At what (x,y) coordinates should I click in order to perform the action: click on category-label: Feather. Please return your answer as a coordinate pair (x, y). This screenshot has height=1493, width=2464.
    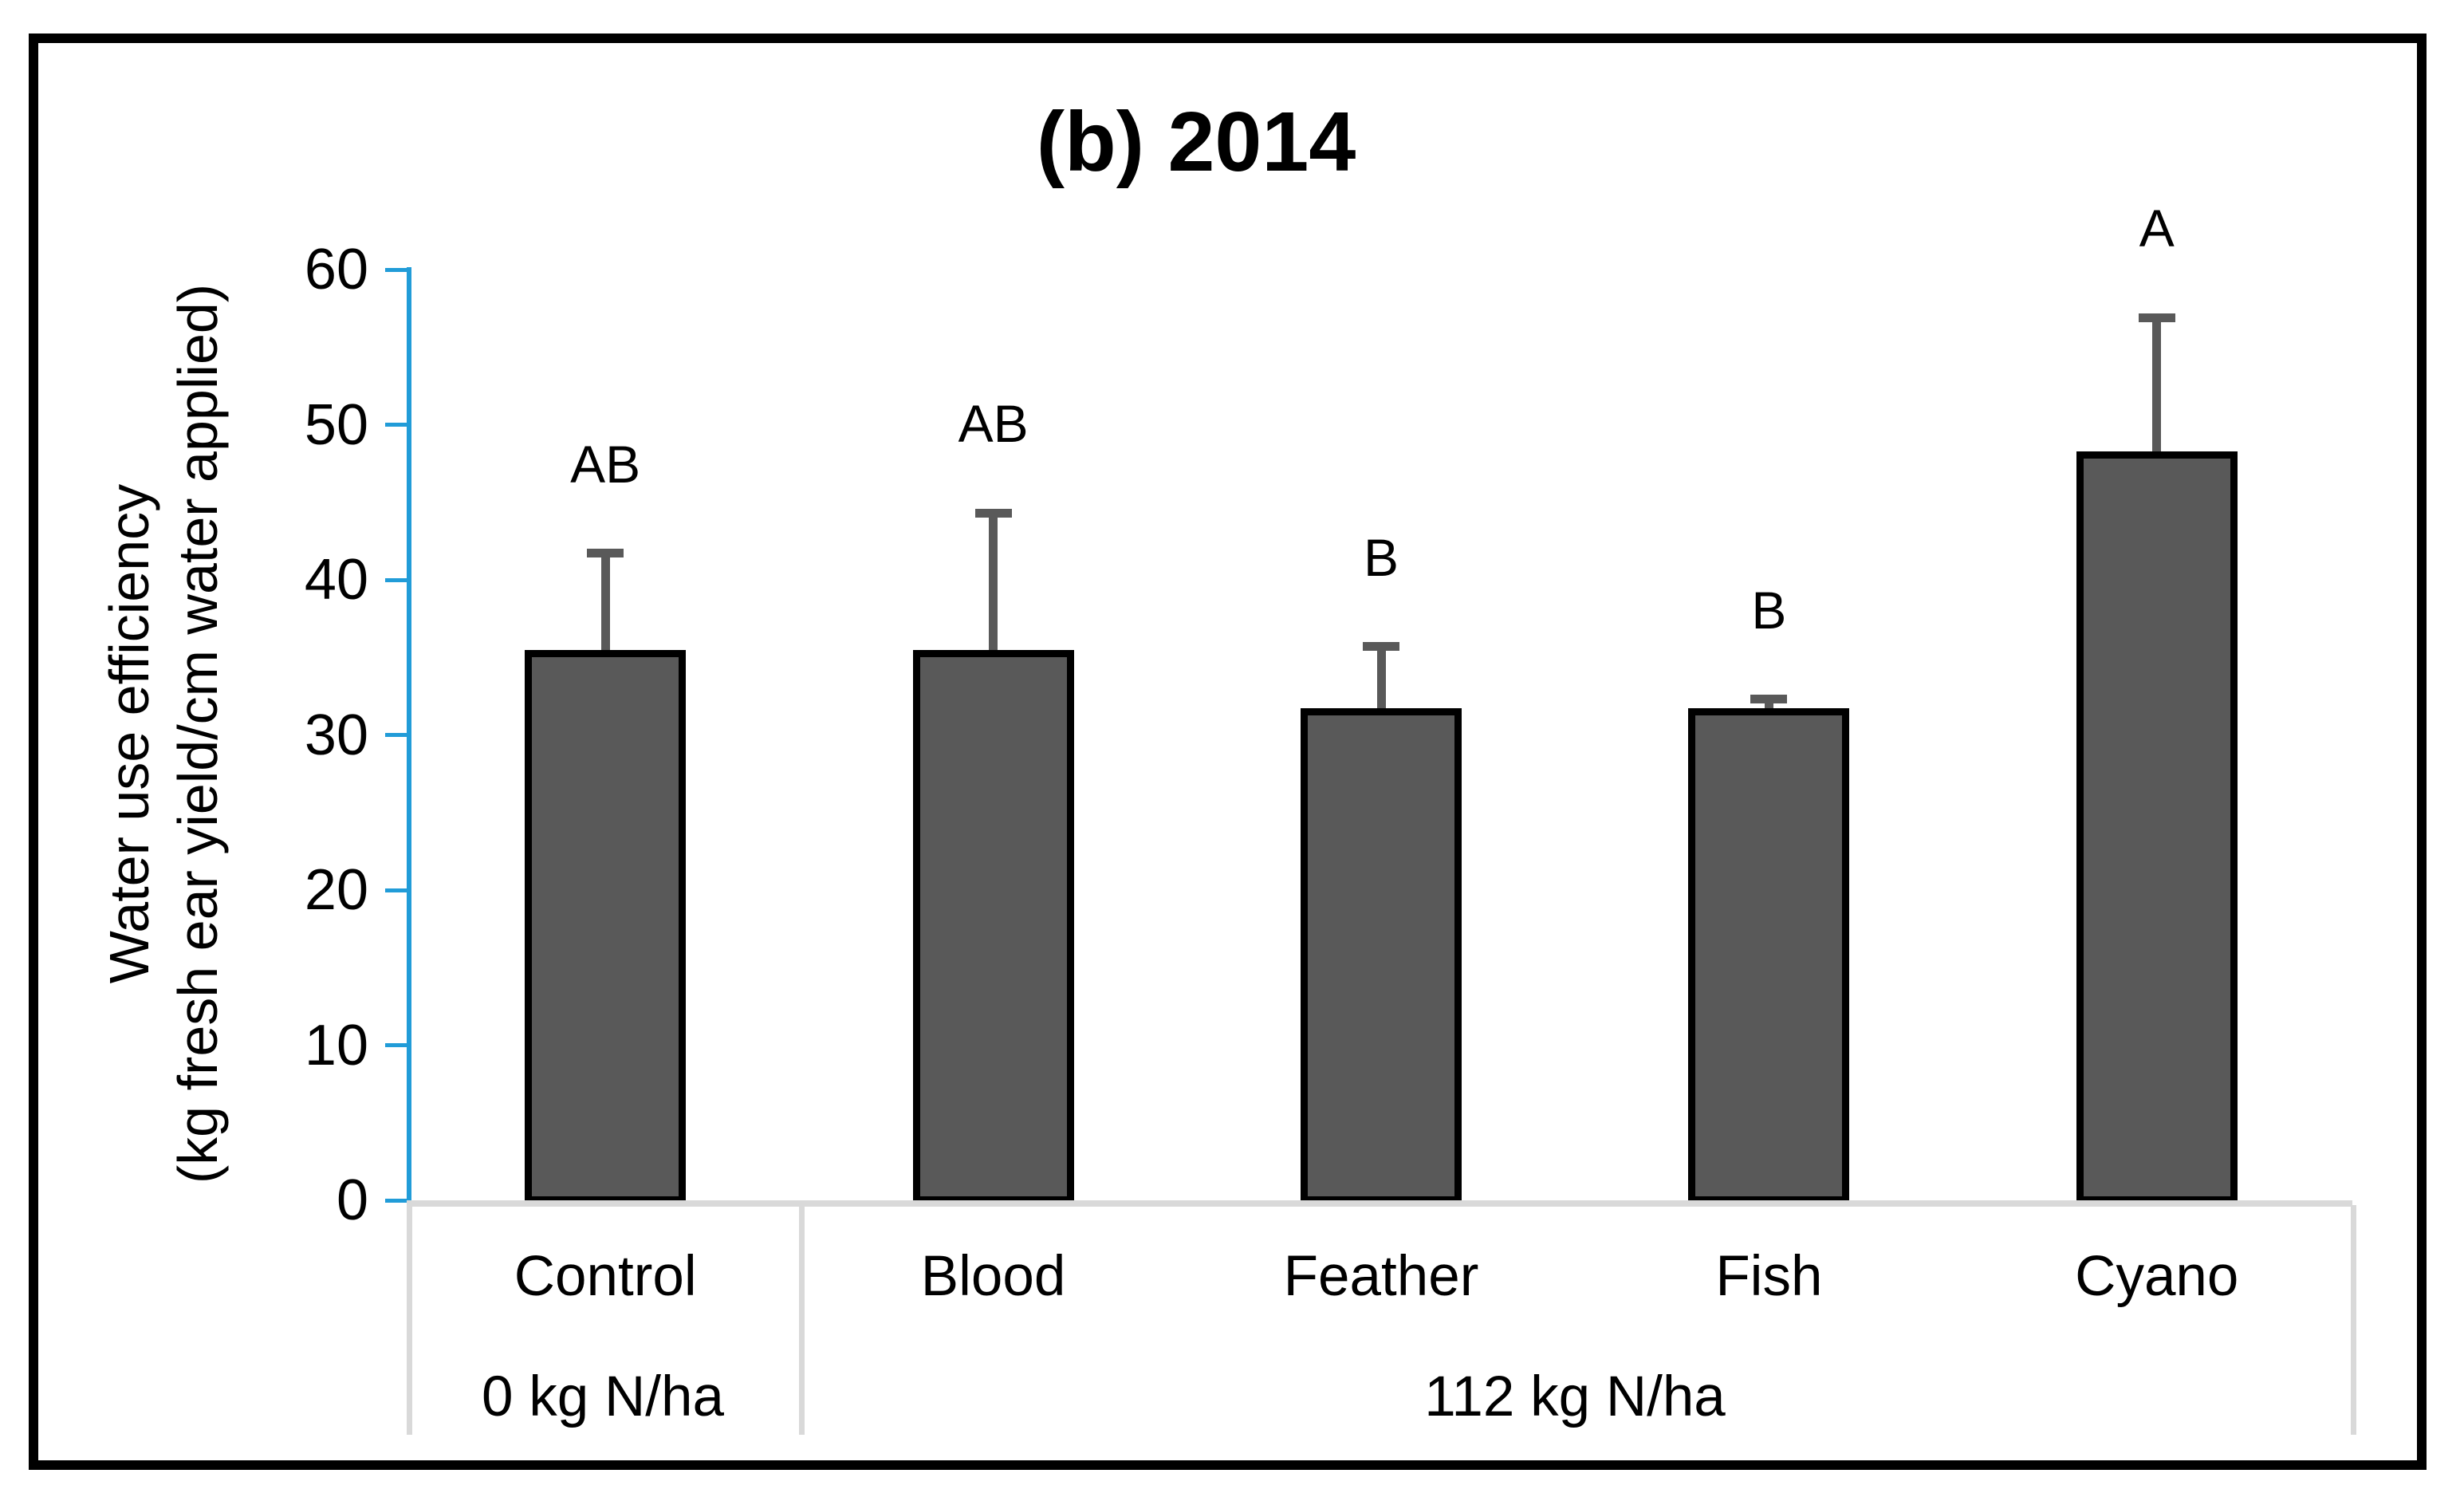
    Looking at the image, I should click on (1381, 1276).